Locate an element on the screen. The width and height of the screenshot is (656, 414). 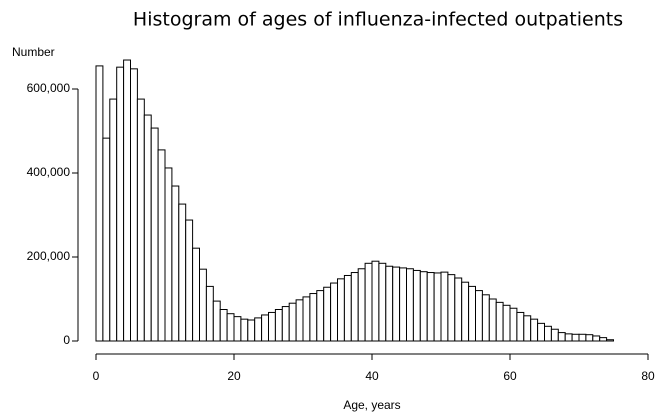
x-axis-label: Age, years is located at coordinates (371, 405).